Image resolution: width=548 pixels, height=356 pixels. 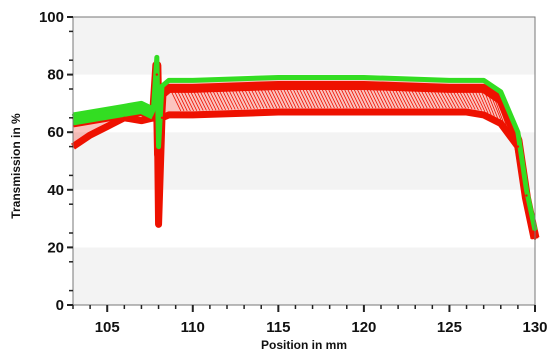 I want to click on x-tick-label: 125, so click(x=449, y=327).